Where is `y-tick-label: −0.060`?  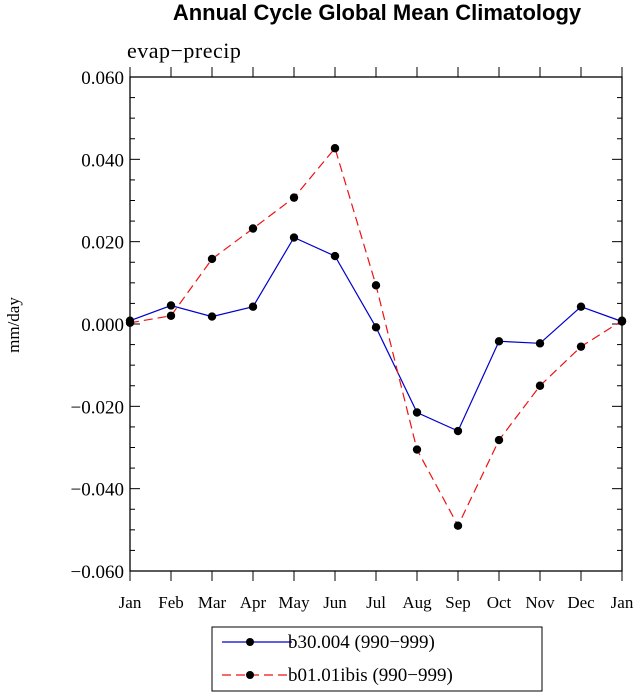
y-tick-label: −0.060 is located at coordinates (97, 572).